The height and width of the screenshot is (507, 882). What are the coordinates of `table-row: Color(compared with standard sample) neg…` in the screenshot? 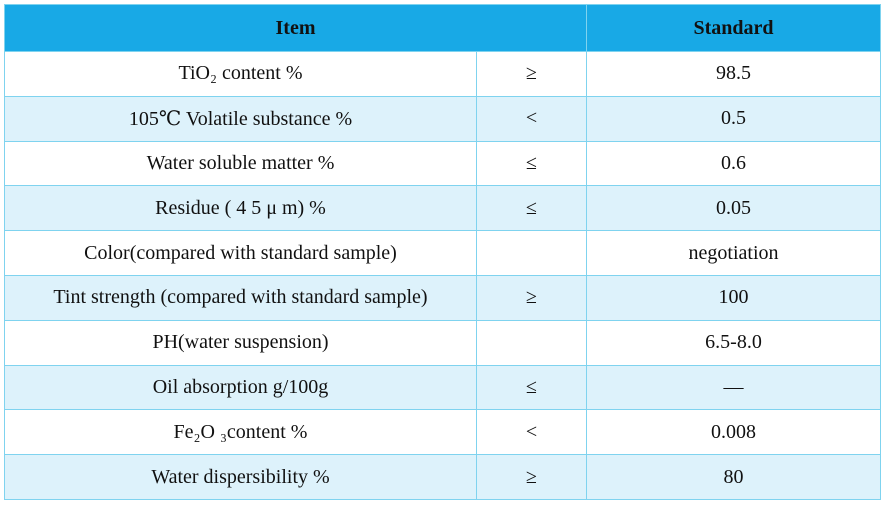 It's located at (443, 253).